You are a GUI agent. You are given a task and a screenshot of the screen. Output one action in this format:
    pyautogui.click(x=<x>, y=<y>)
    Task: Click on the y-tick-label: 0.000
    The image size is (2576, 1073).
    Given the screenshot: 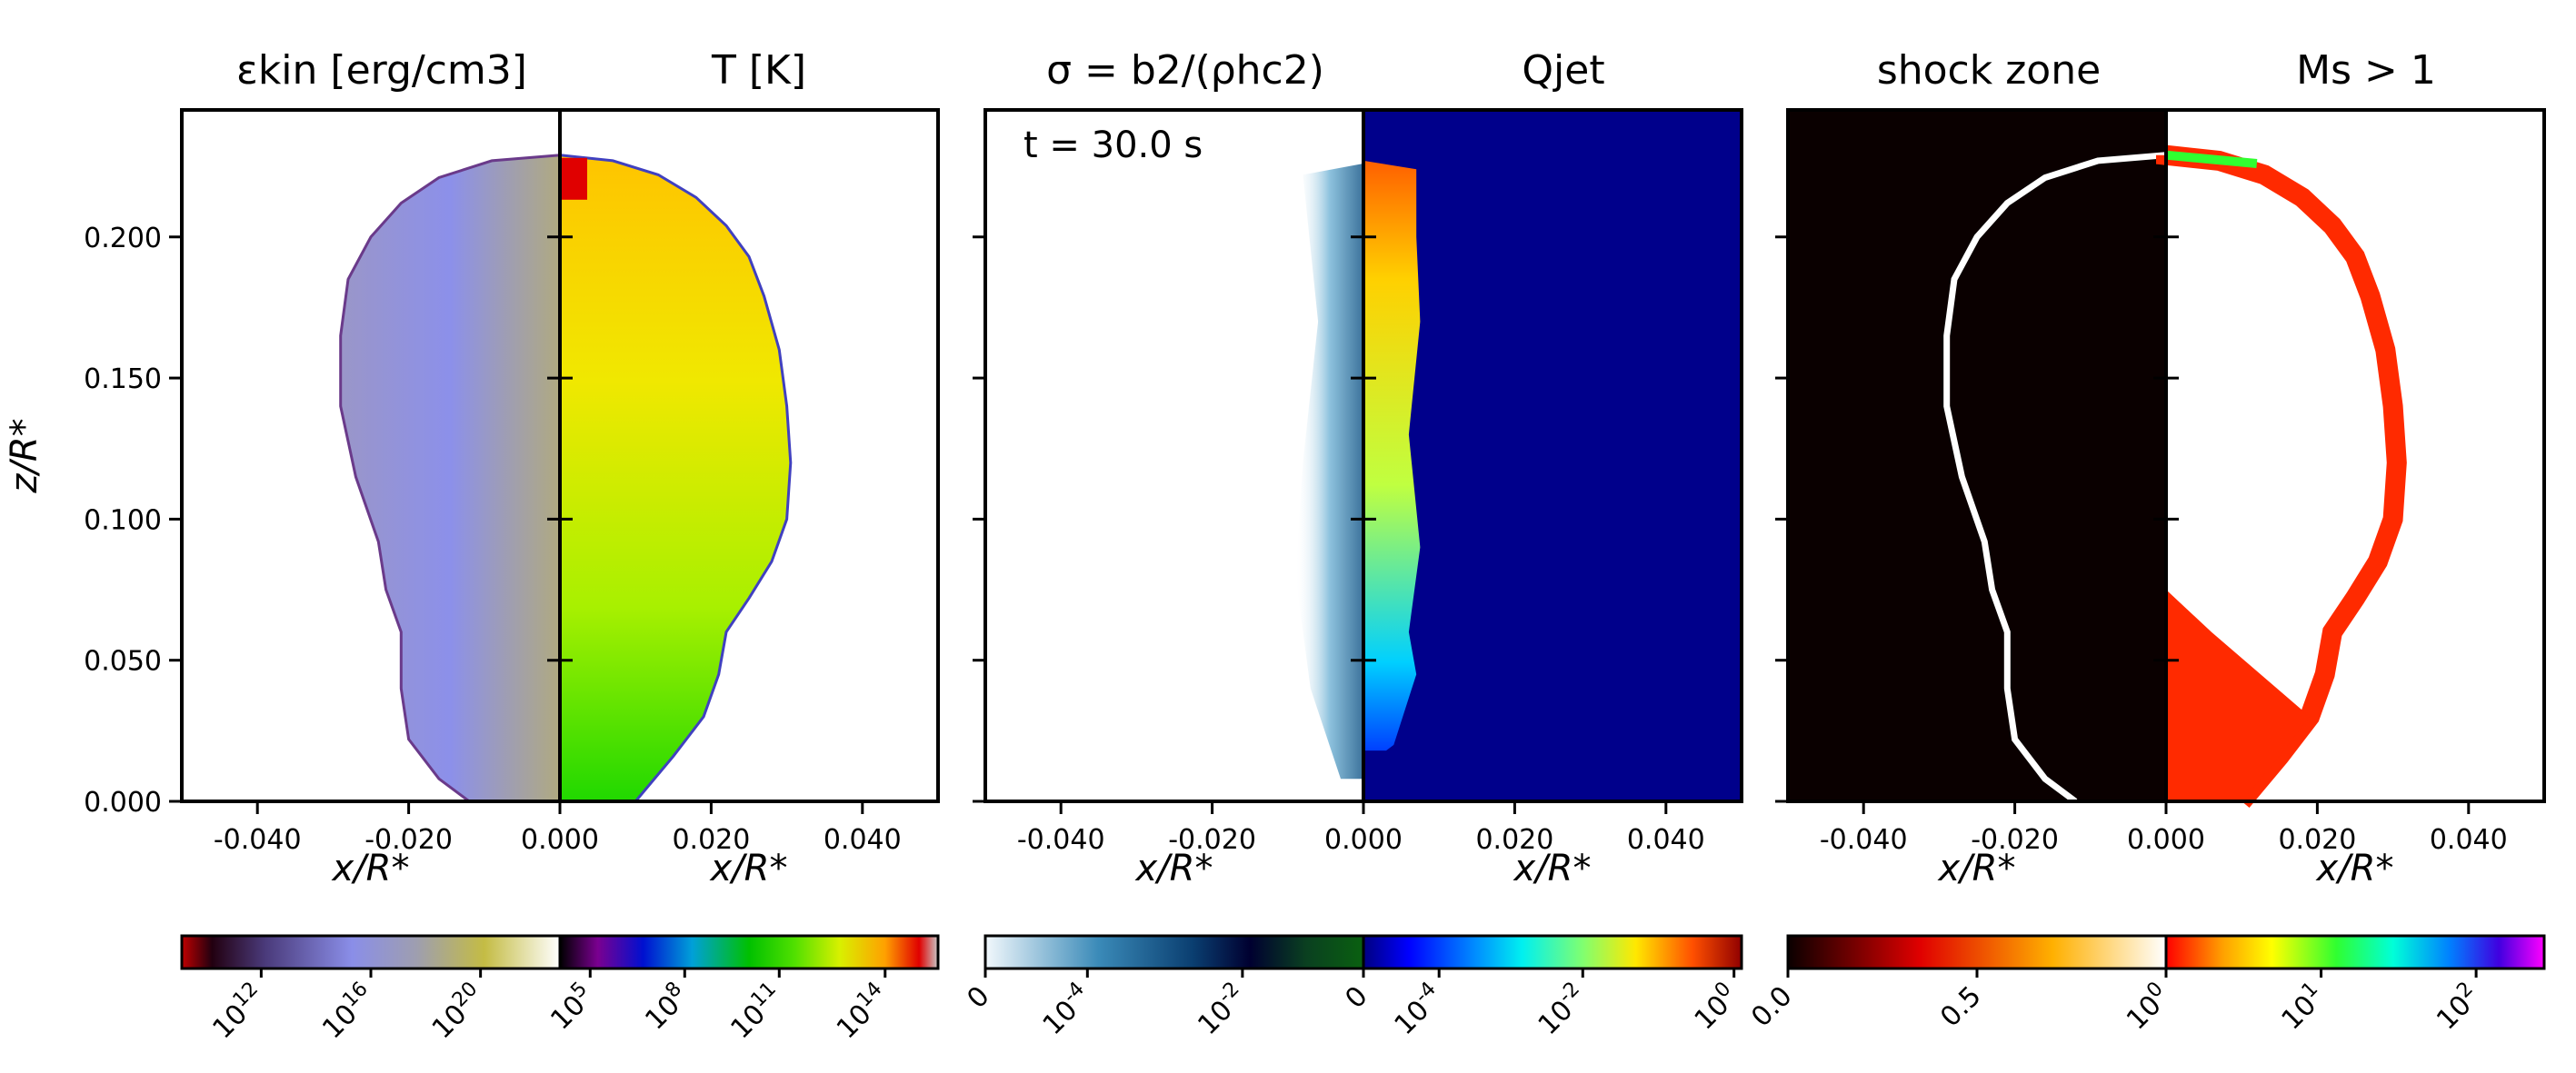 What is the action you would take?
    pyautogui.click(x=123, y=803)
    